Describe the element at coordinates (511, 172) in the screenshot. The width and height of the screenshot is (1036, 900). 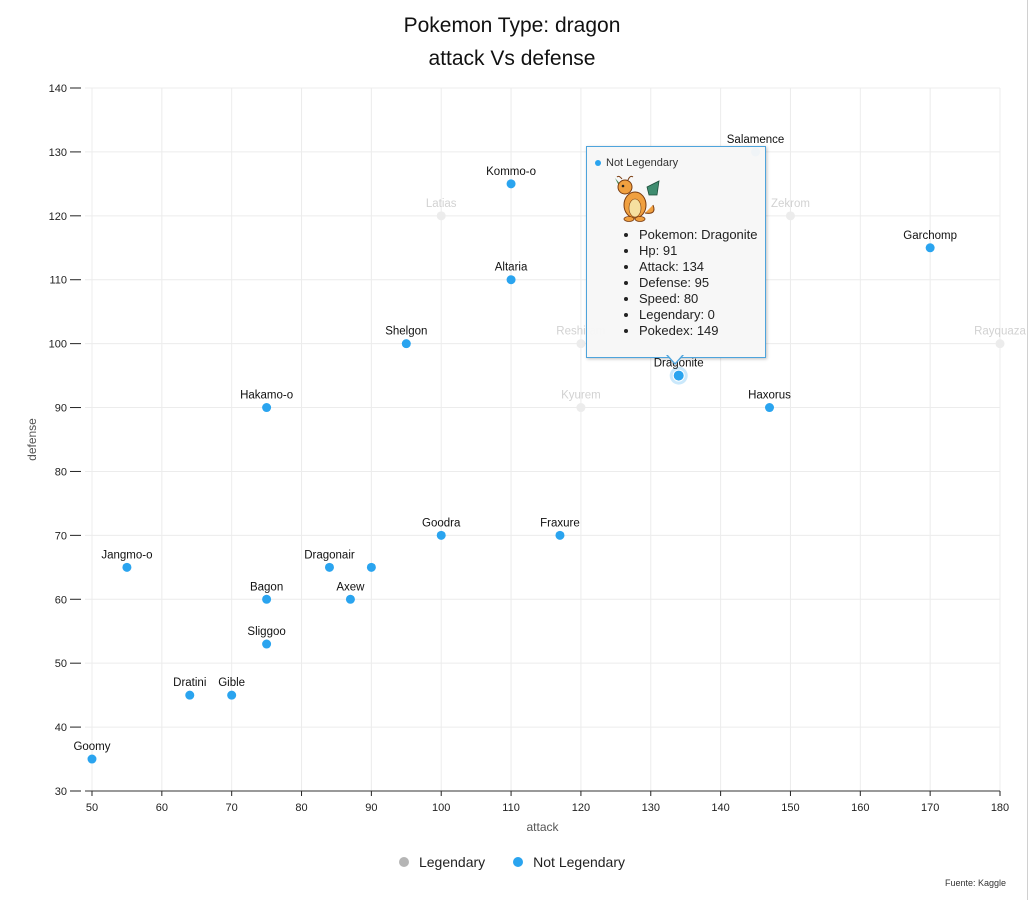
I see `data-label: Kommo-o` at that location.